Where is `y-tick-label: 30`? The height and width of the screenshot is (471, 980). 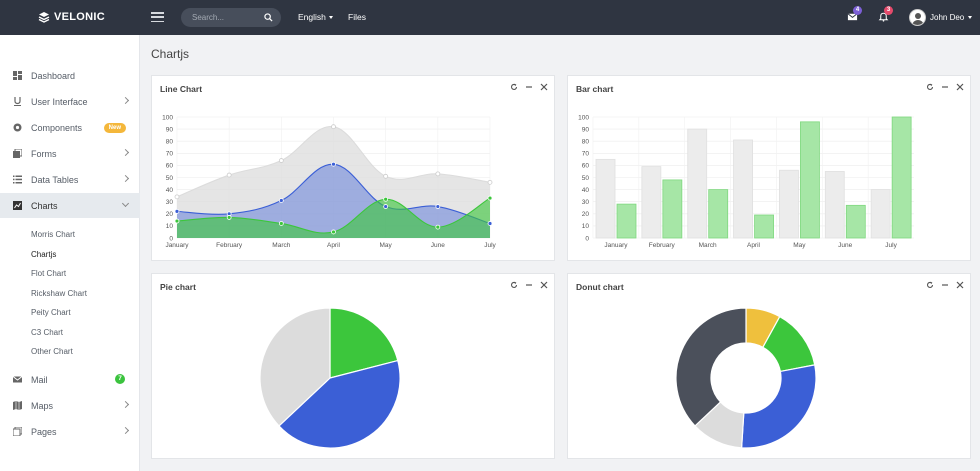 y-tick-label: 30 is located at coordinates (586, 202).